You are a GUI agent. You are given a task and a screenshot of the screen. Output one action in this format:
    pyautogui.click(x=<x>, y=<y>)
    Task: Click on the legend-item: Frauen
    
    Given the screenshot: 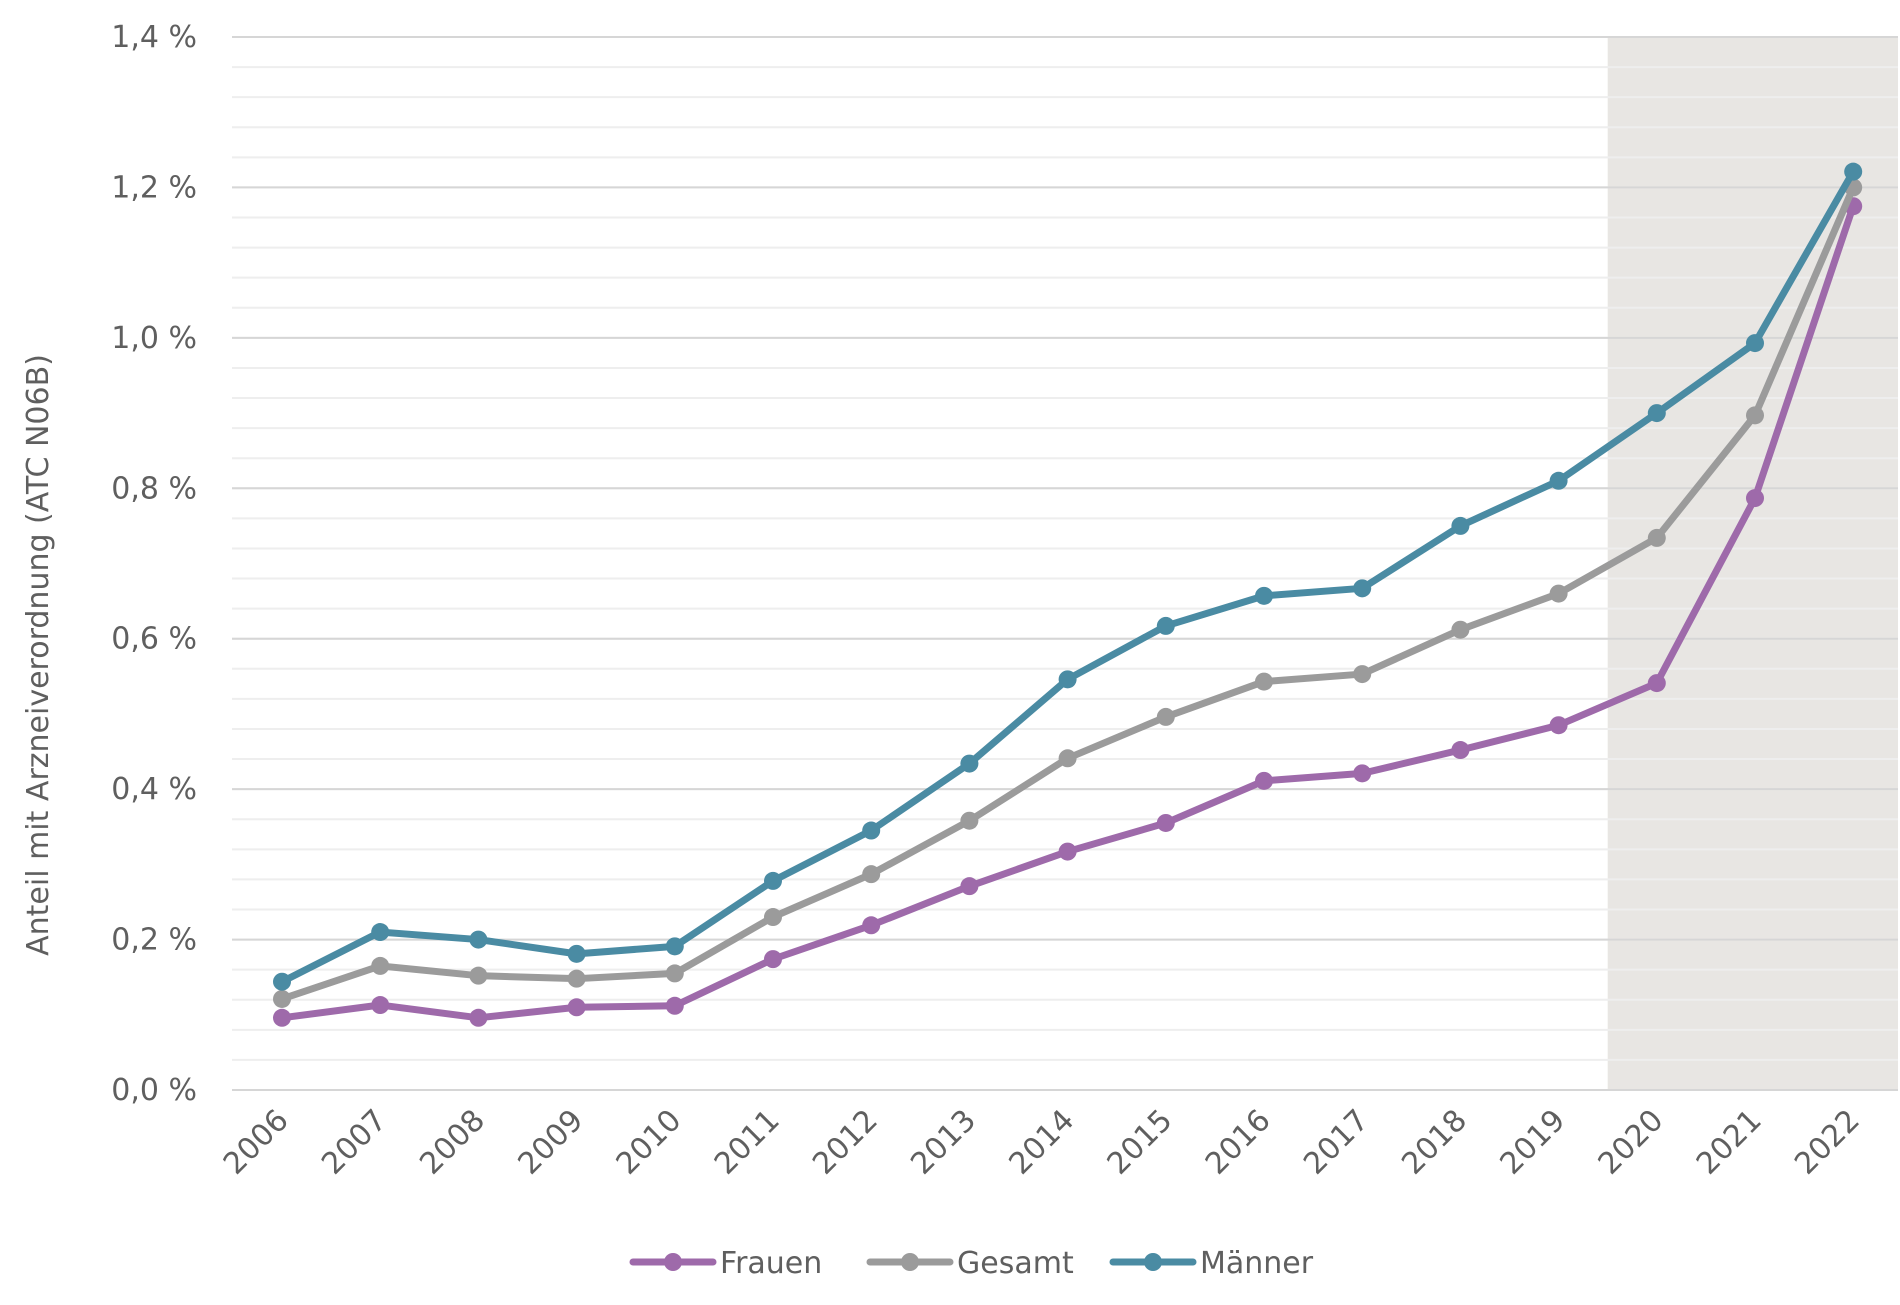 What is the action you would take?
    pyautogui.click(x=725, y=1263)
    